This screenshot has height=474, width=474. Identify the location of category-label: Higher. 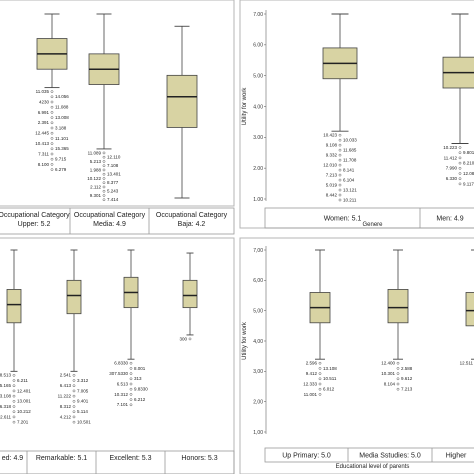
(456, 456).